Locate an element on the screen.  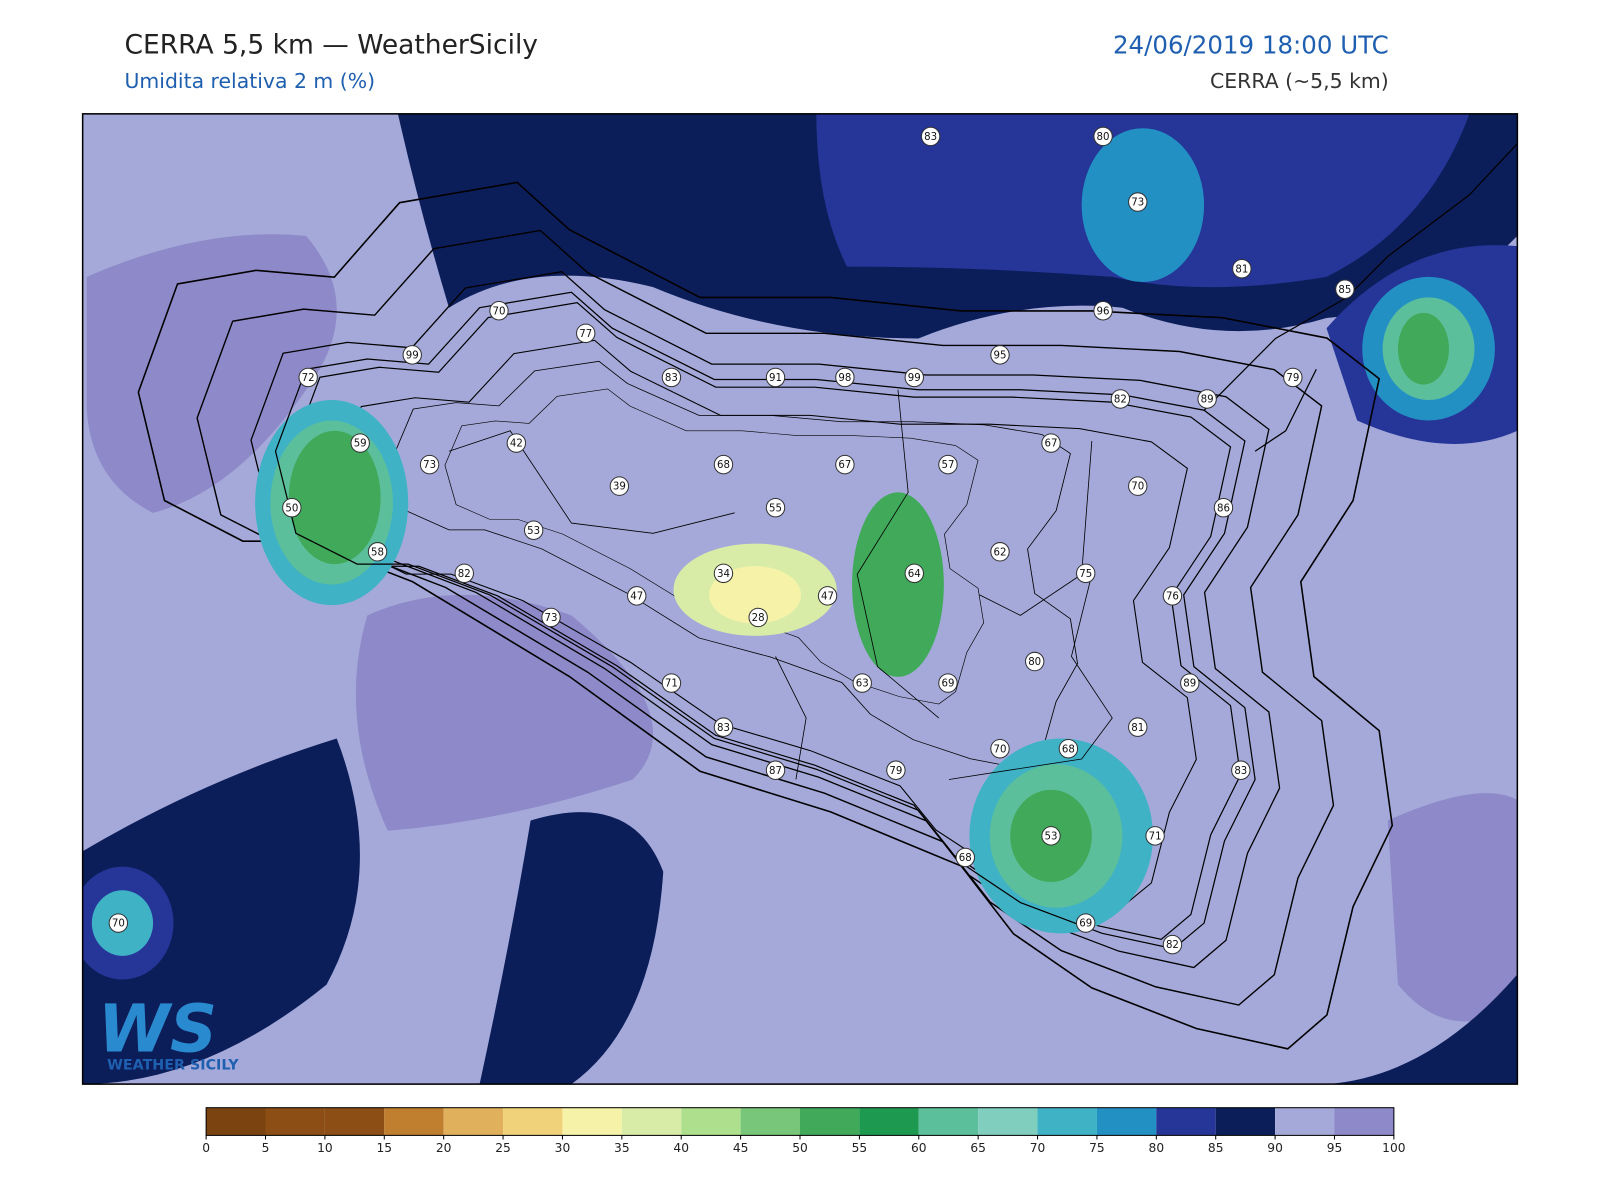
station-value: 71 is located at coordinates (1155, 836).